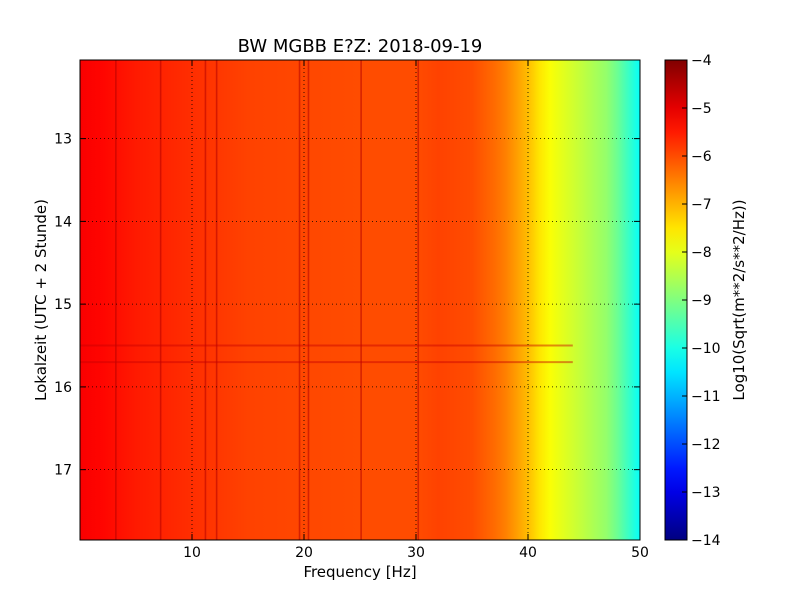 This screenshot has height=600, width=800. Describe the element at coordinates (63, 305) in the screenshot. I see `y-tick-label: 15` at that location.